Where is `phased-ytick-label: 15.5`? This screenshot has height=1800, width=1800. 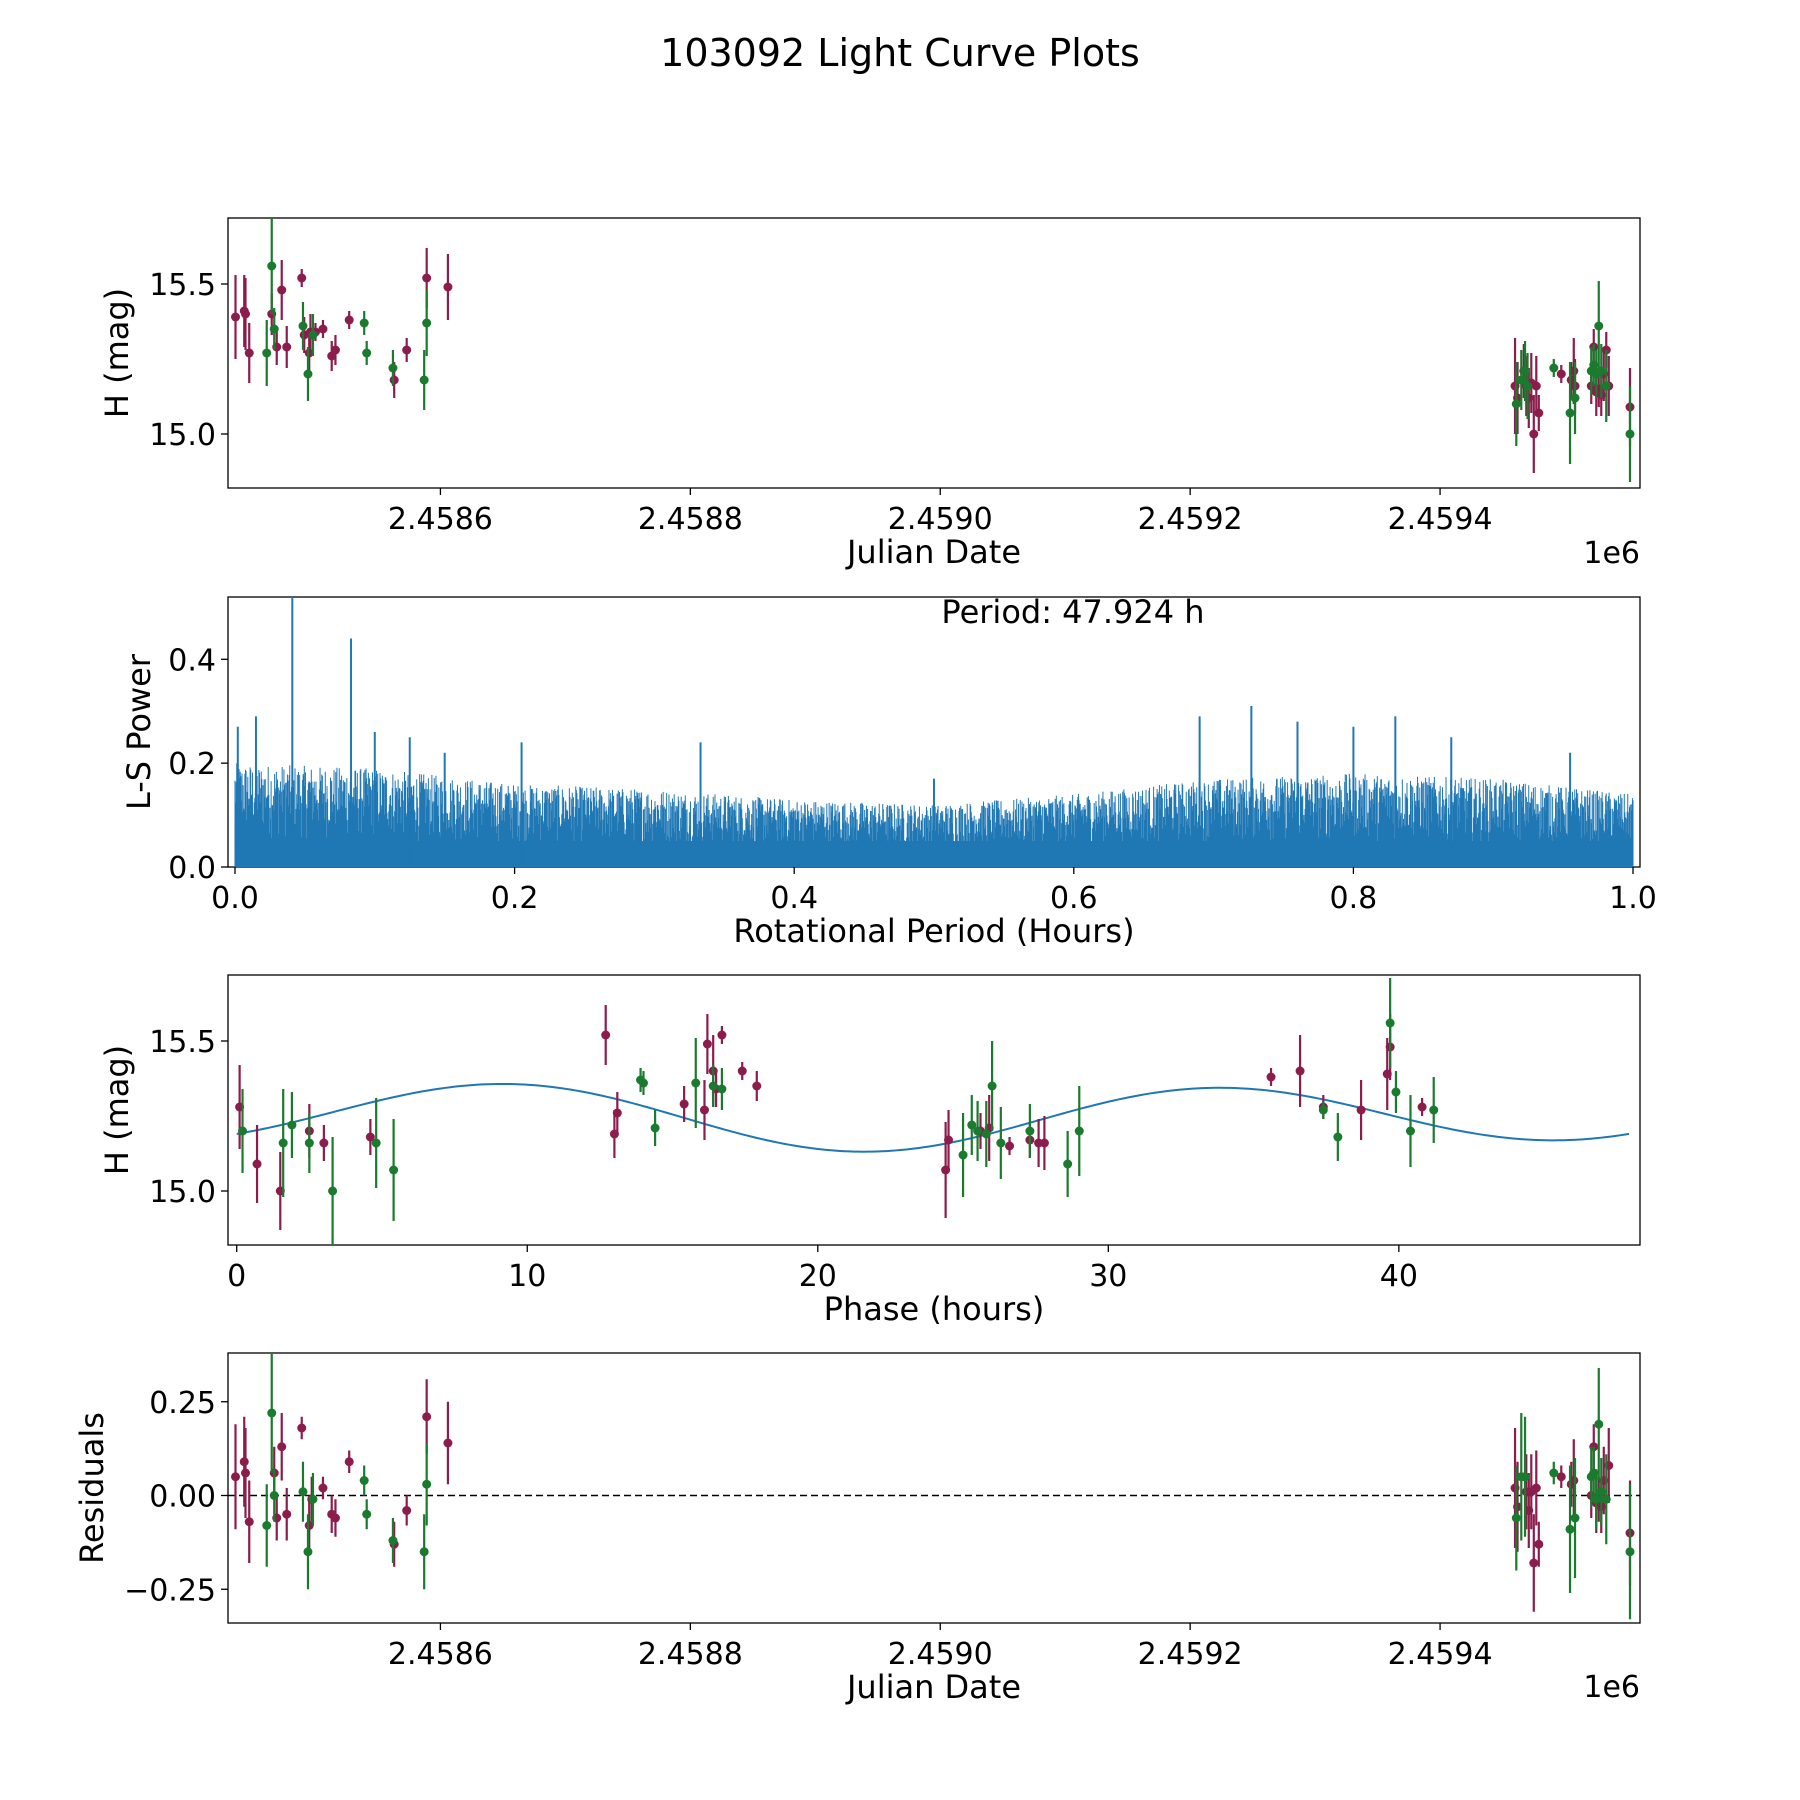 phased-ytick-label: 15.5 is located at coordinates (182, 1042).